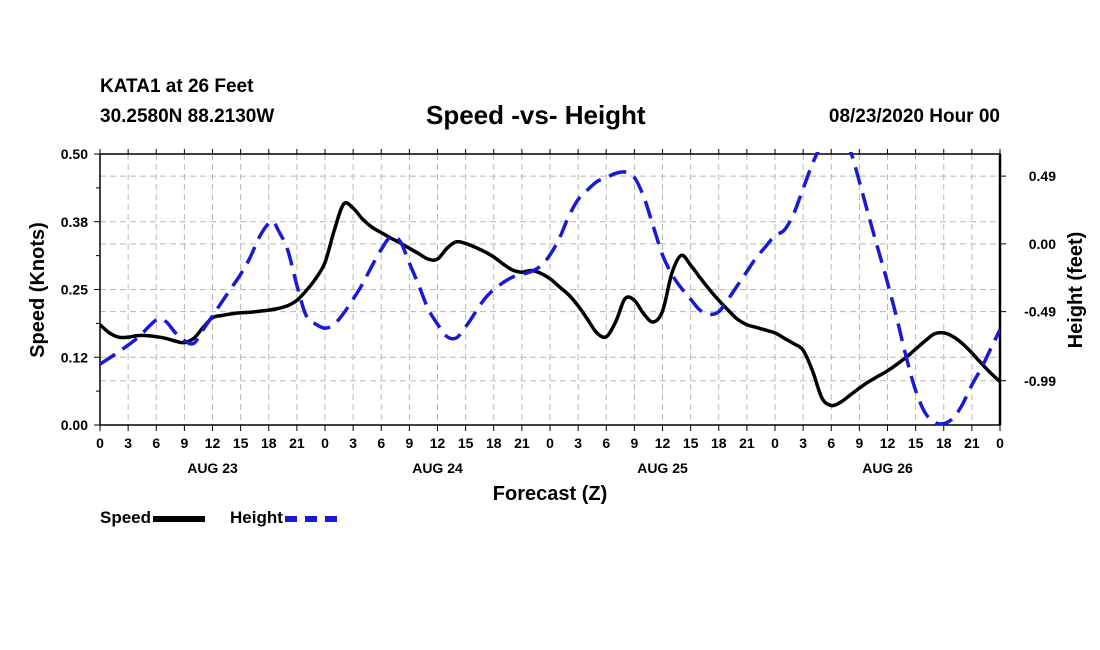 The image size is (1100, 650). What do you see at coordinates (1040, 312) in the screenshot?
I see `y2-tick-label: -0.49` at bounding box center [1040, 312].